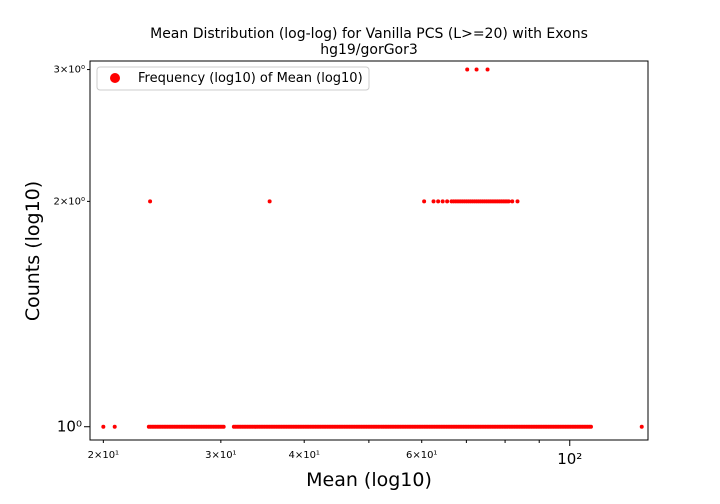  Describe the element at coordinates (369, 50) in the screenshot. I see `chart-subtitle: hg19/gorGor3` at that location.